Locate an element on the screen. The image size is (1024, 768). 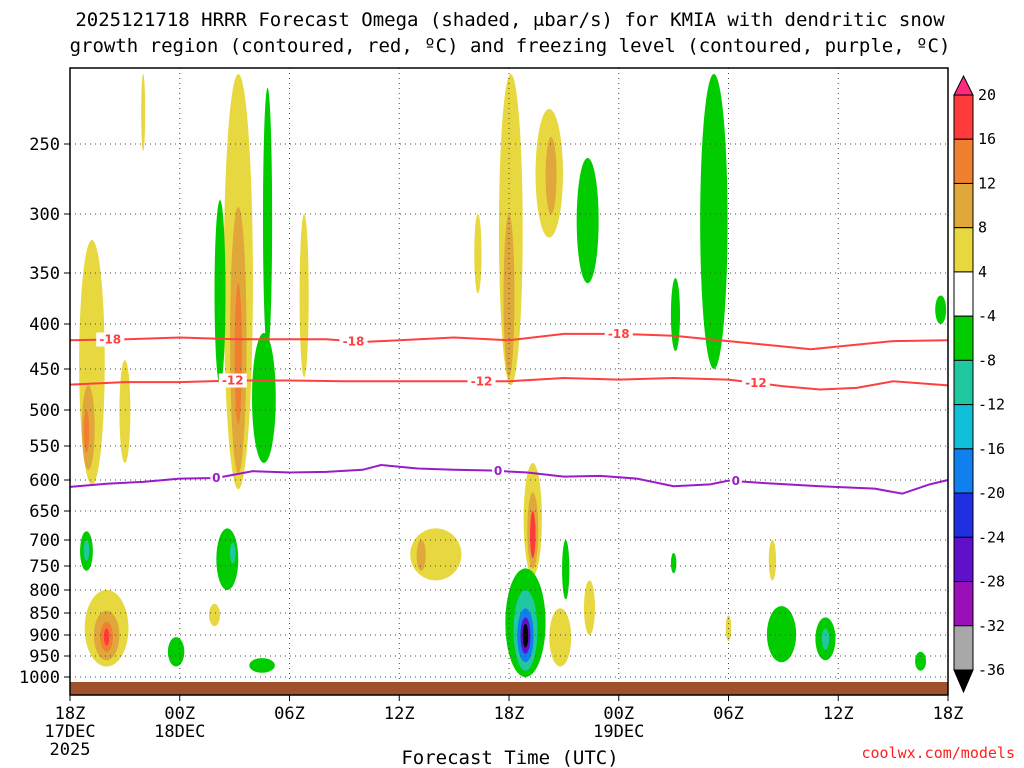
ground-bar is located at coordinates (509, 688).